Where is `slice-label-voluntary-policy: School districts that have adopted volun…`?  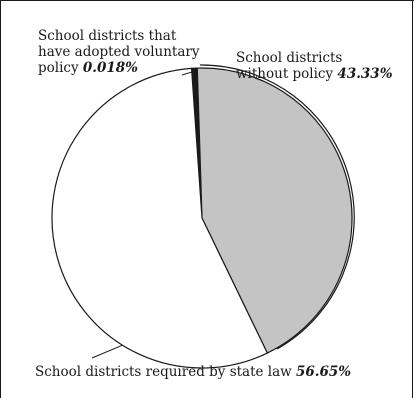 slice-label-voluntary-policy: School districts that have adopted volun… is located at coordinates (118, 52).